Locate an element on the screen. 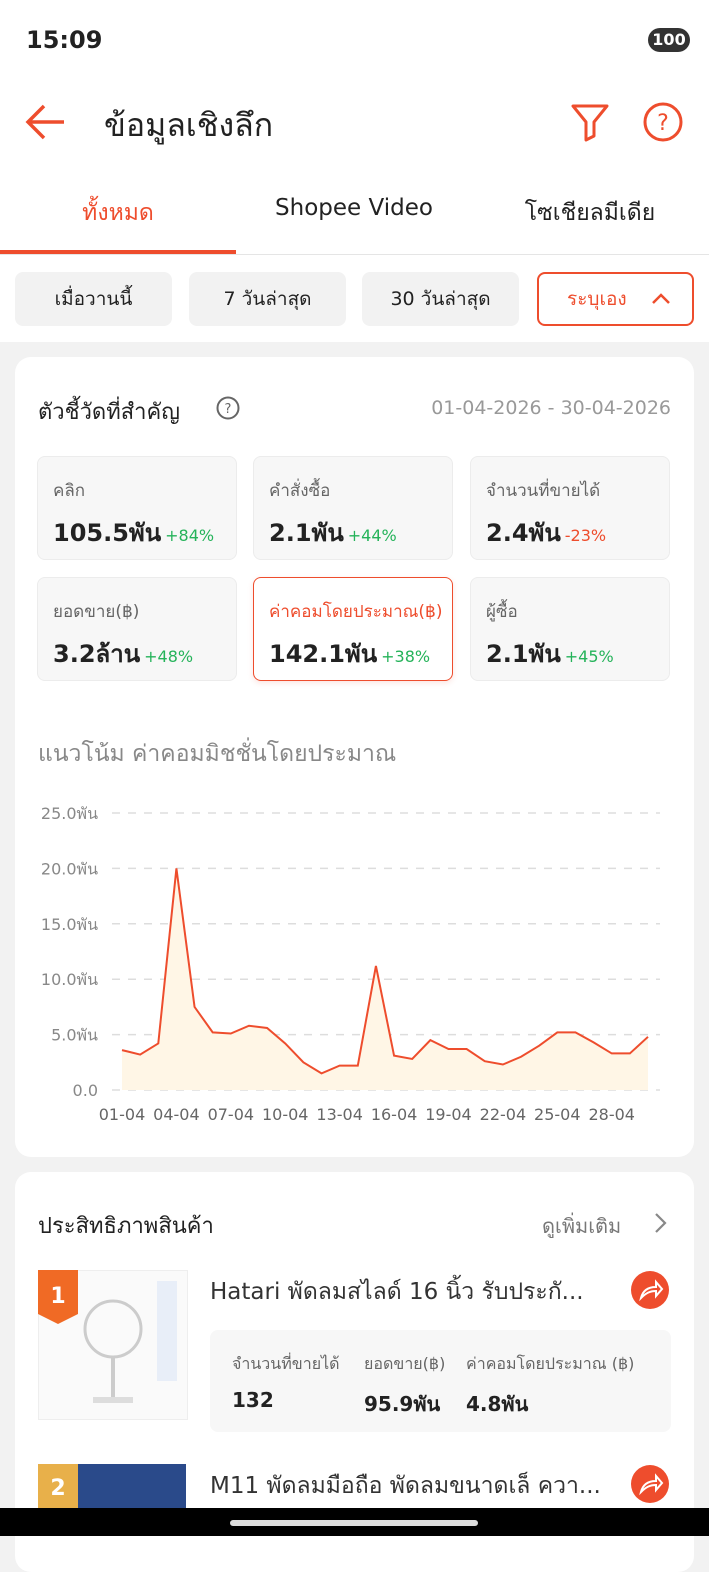 The height and width of the screenshot is (1572, 709). chart-title: แนวโน้ม ค่าคอมมิชชั่นโดยประมาณ is located at coordinates (217, 754).